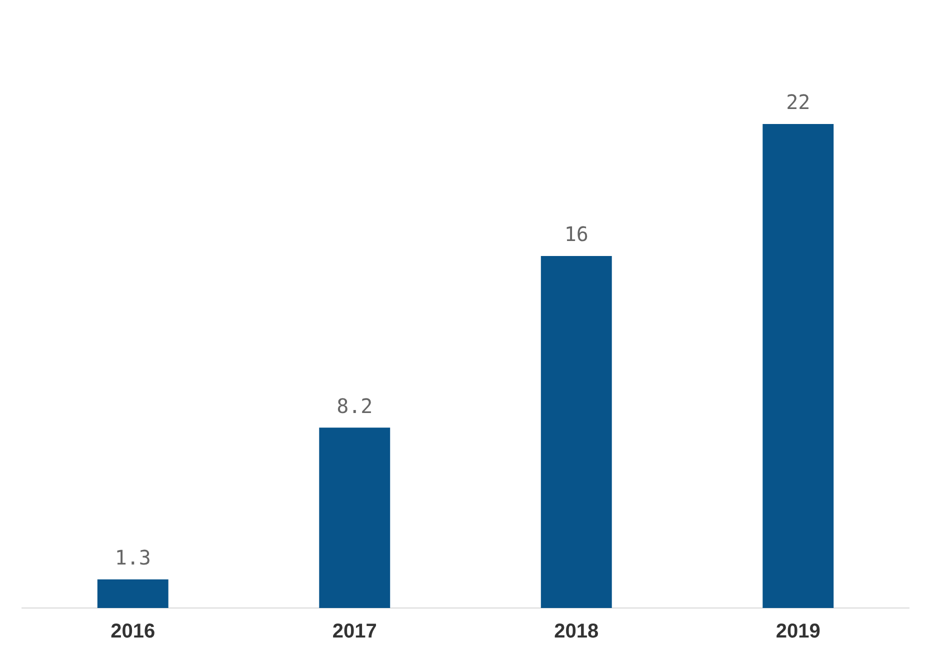 The image size is (931, 664). I want to click on data-label: 8.2, so click(354, 406).